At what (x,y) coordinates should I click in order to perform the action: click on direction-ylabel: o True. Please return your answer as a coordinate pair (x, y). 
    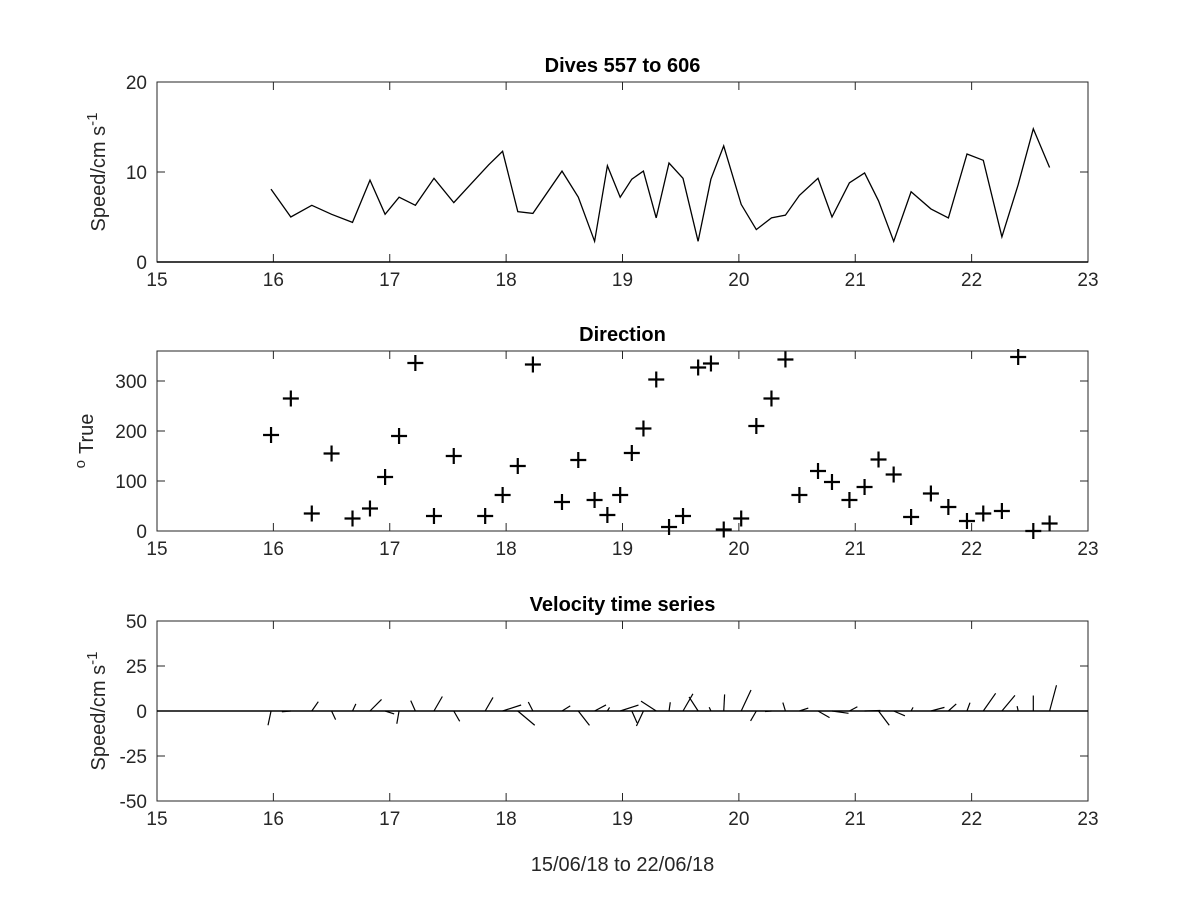
    Looking at the image, I should click on (85, 441).